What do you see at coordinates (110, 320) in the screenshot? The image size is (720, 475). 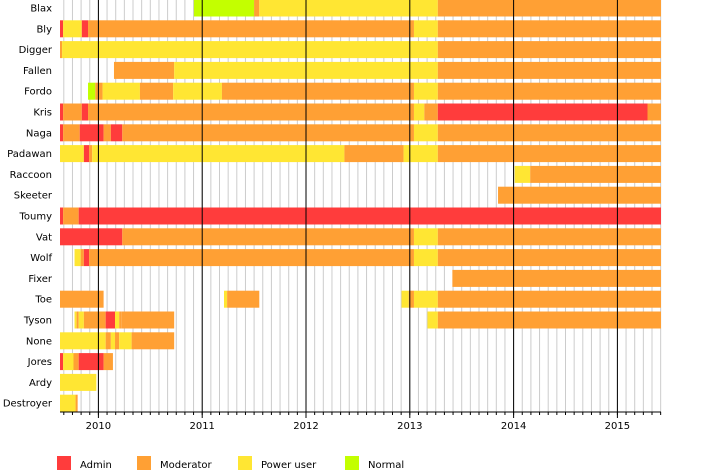 I see `bar-segment-tyson-admin` at bounding box center [110, 320].